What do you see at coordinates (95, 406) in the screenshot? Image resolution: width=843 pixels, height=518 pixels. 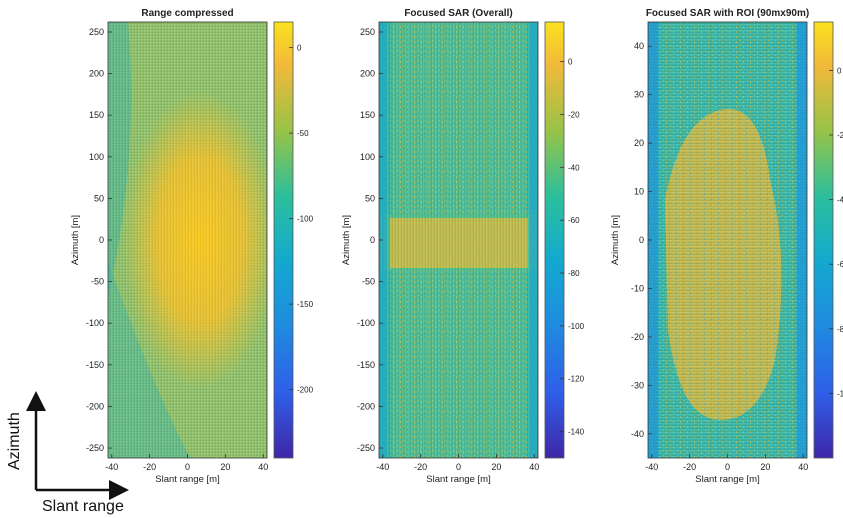 I see `panel-1-ytick-label: -200` at bounding box center [95, 406].